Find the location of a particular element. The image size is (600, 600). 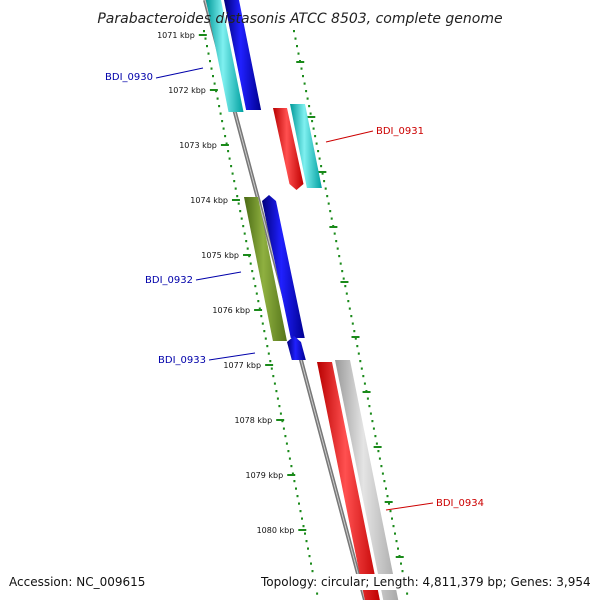

gene-bdi0931-segment is located at coordinates (288, 149).